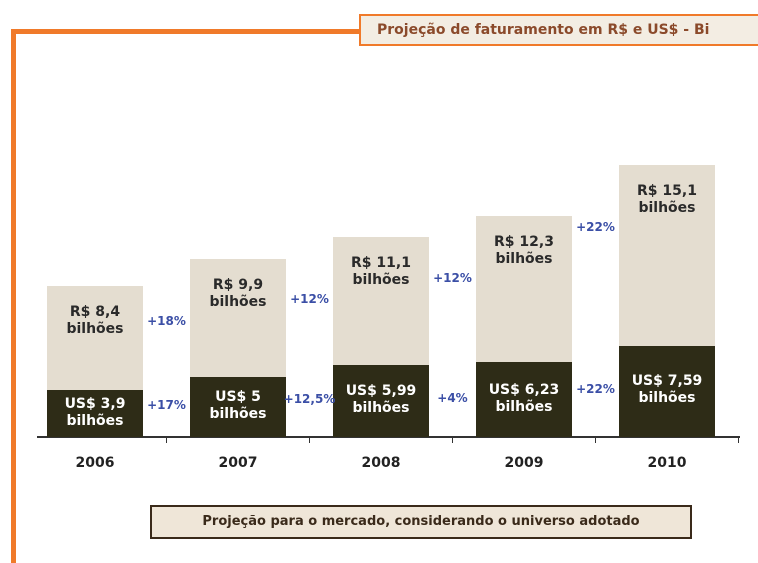 Image resolution: width=758 pixels, height=563 pixels. Describe the element at coordinates (558, 30) in the screenshot. I see `chart-title: Projeção de faturamento em R$ e US$ - Bi` at that location.